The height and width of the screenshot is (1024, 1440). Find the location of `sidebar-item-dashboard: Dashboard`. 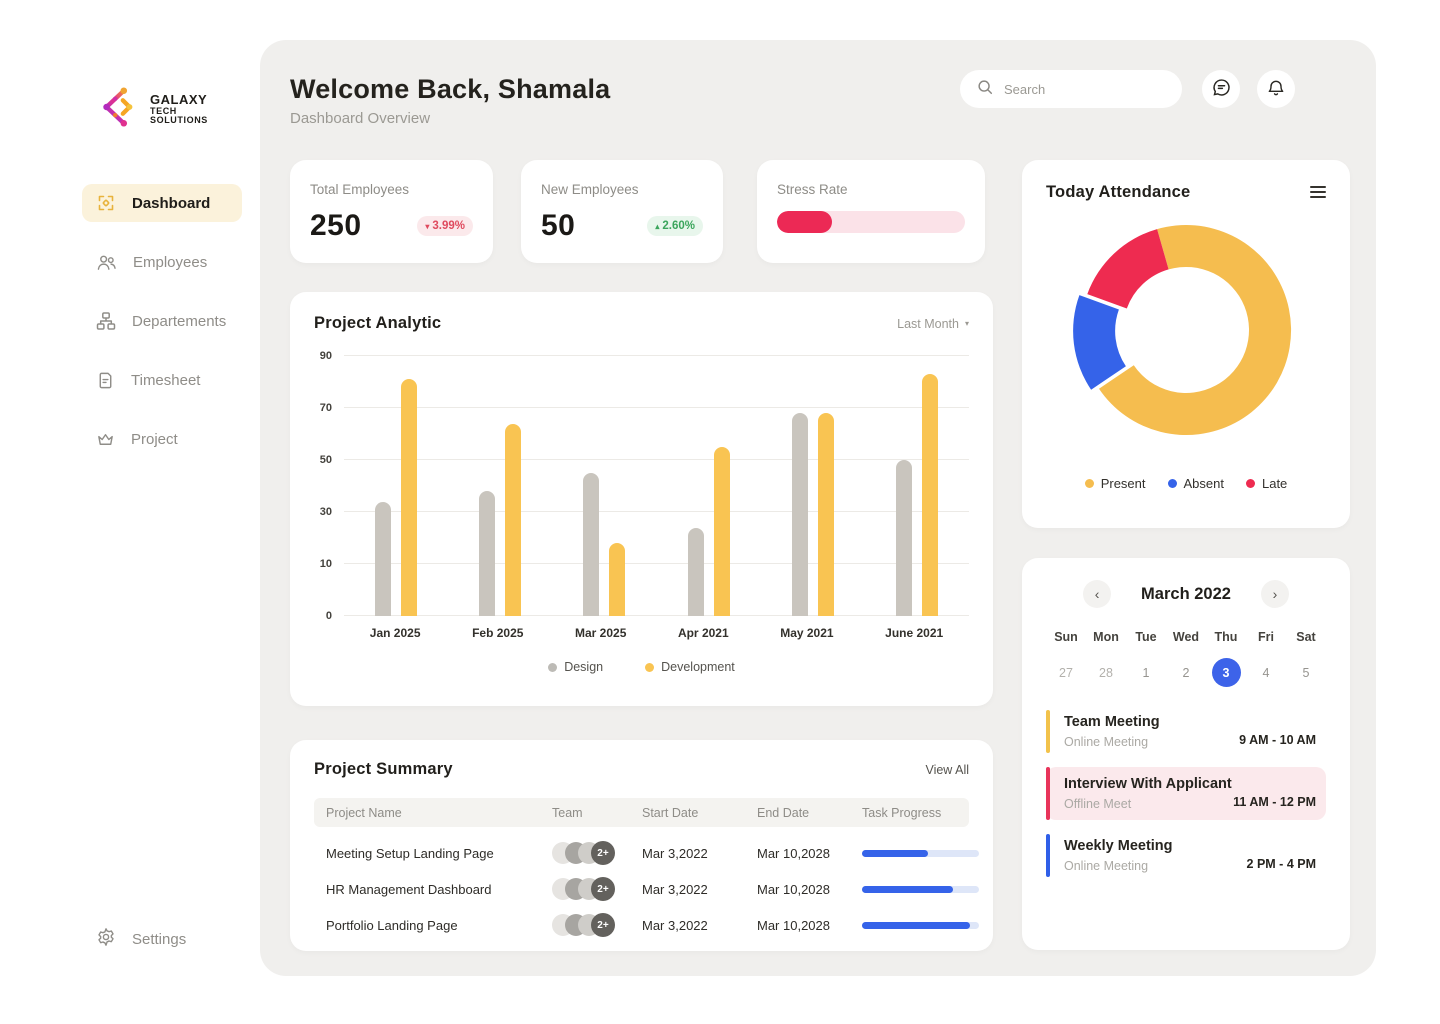

sidebar-item-dashboard: Dashboard is located at coordinates (162, 203).